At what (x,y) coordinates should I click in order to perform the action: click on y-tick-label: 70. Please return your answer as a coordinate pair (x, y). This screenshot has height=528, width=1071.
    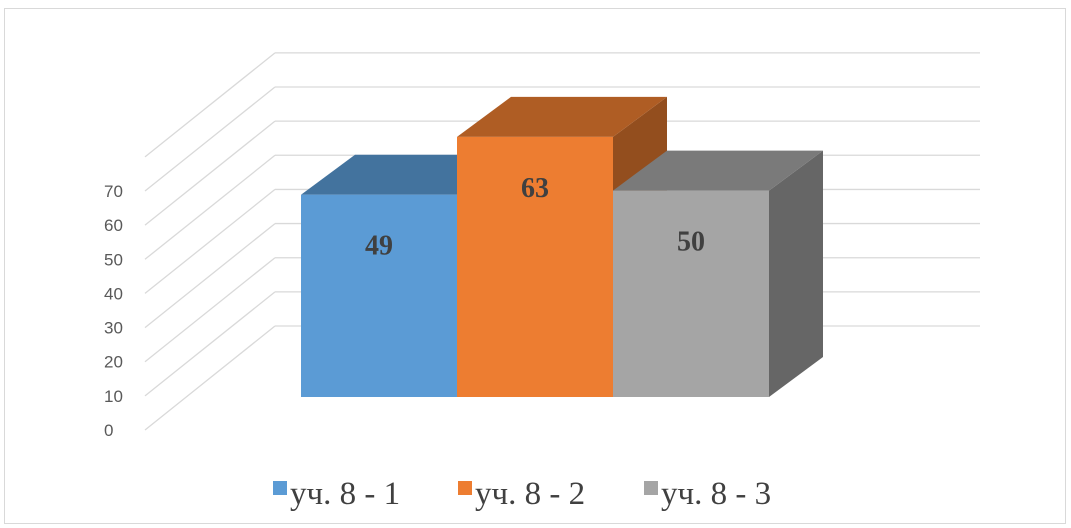
    Looking at the image, I should click on (113, 191).